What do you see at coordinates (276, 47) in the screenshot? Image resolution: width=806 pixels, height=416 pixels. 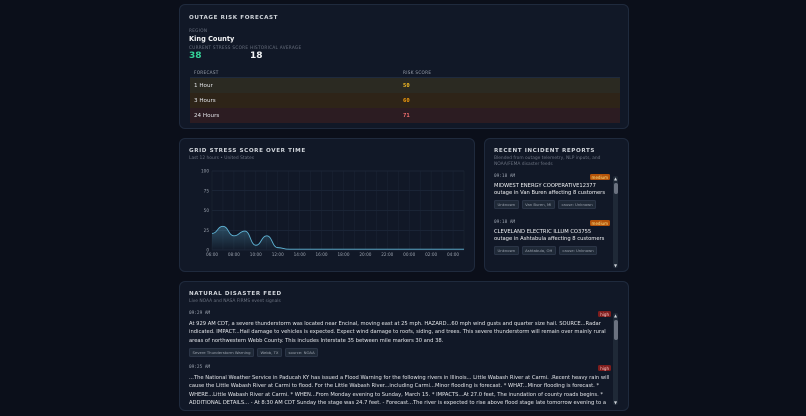 I see `historical-average-label: HISTORICAL AVERAGE` at bounding box center [276, 47].